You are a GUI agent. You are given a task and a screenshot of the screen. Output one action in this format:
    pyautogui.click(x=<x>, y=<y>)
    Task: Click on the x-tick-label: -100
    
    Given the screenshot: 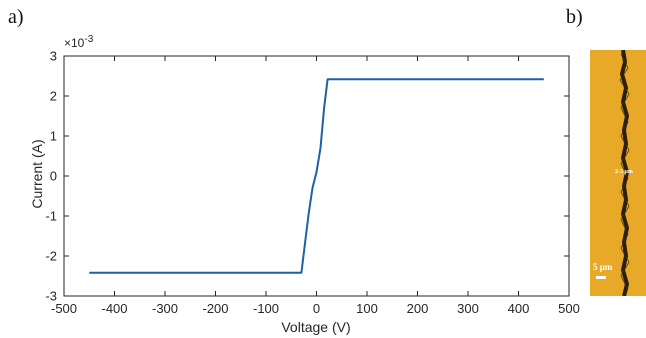 What is the action you would take?
    pyautogui.click(x=266, y=308)
    